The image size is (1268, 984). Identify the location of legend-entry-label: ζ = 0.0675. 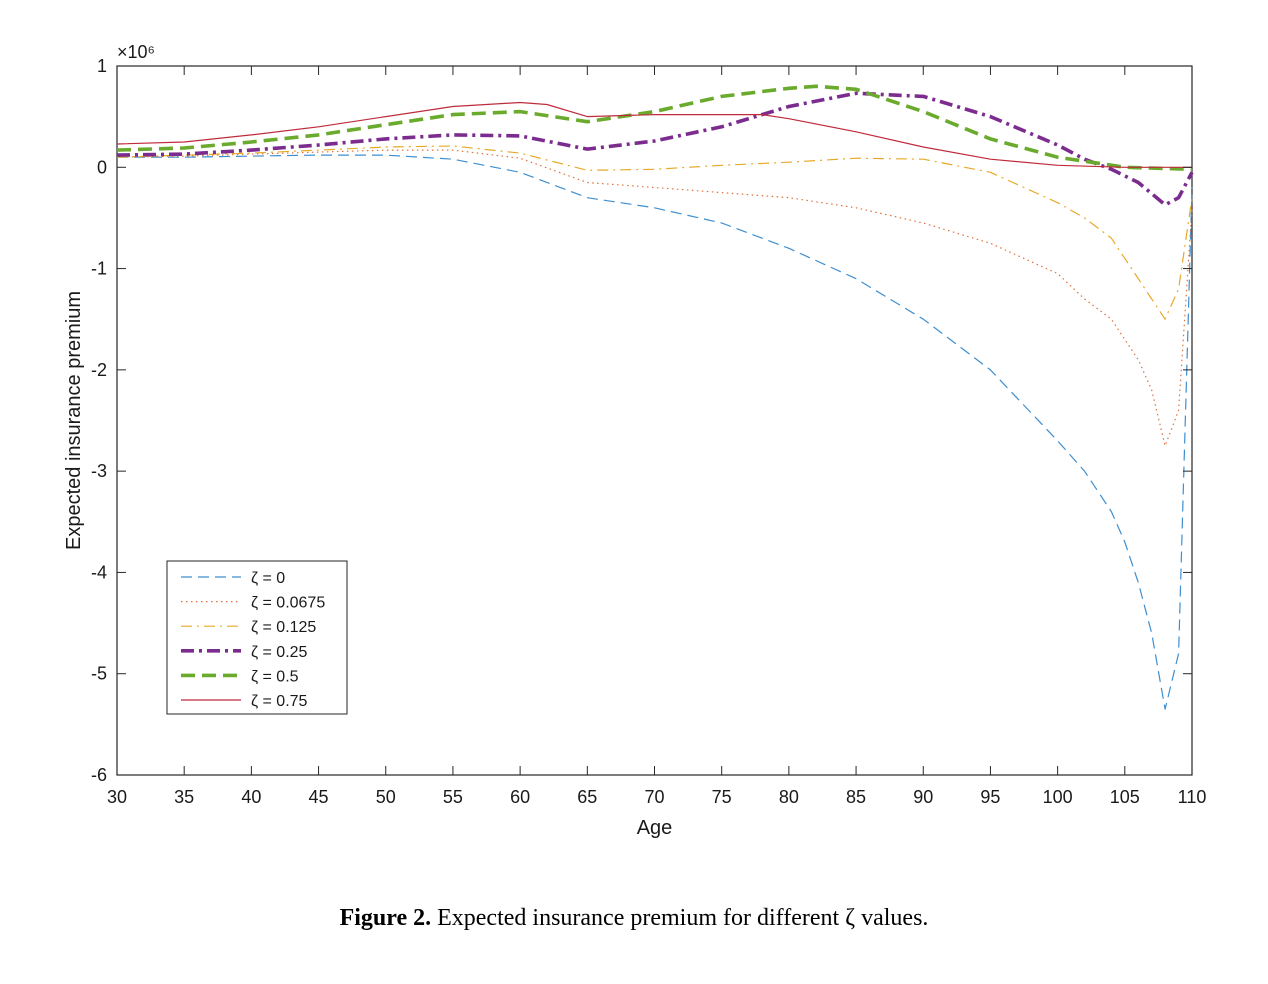
(288, 603).